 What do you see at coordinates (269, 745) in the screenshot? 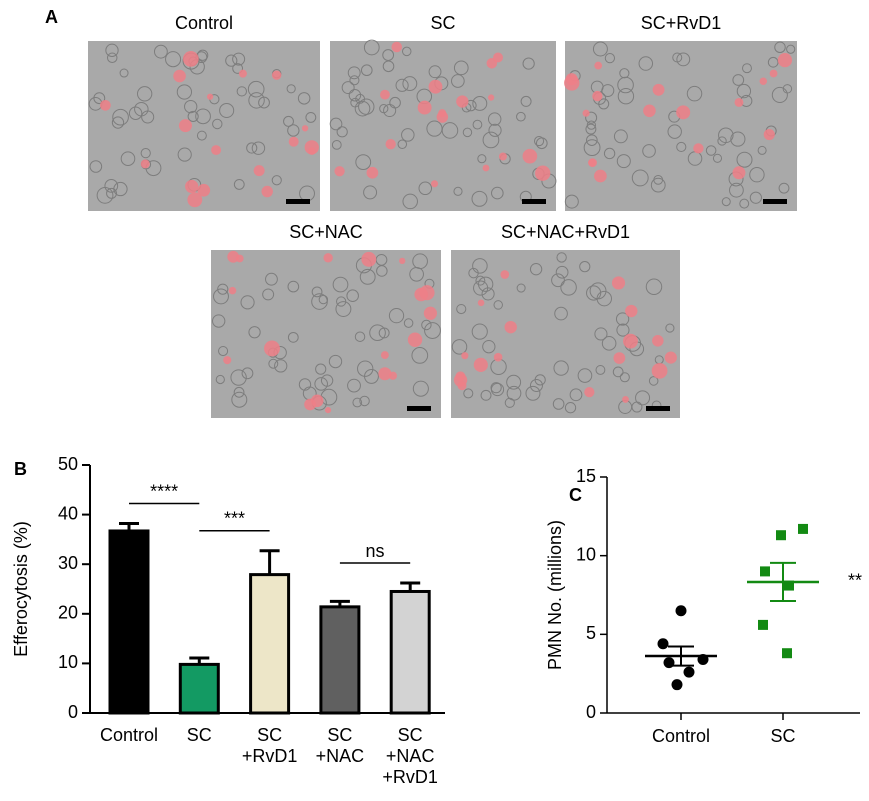
I see `x-tick-label: SC +RvD1` at bounding box center [269, 745].